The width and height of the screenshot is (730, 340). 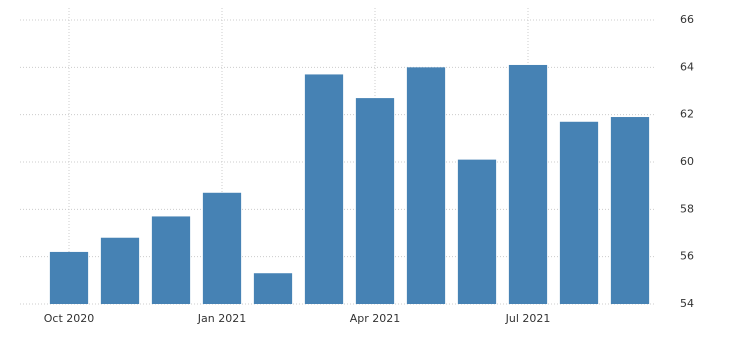 What do you see at coordinates (687, 303) in the screenshot?
I see `y-tick-label: 54` at bounding box center [687, 303].